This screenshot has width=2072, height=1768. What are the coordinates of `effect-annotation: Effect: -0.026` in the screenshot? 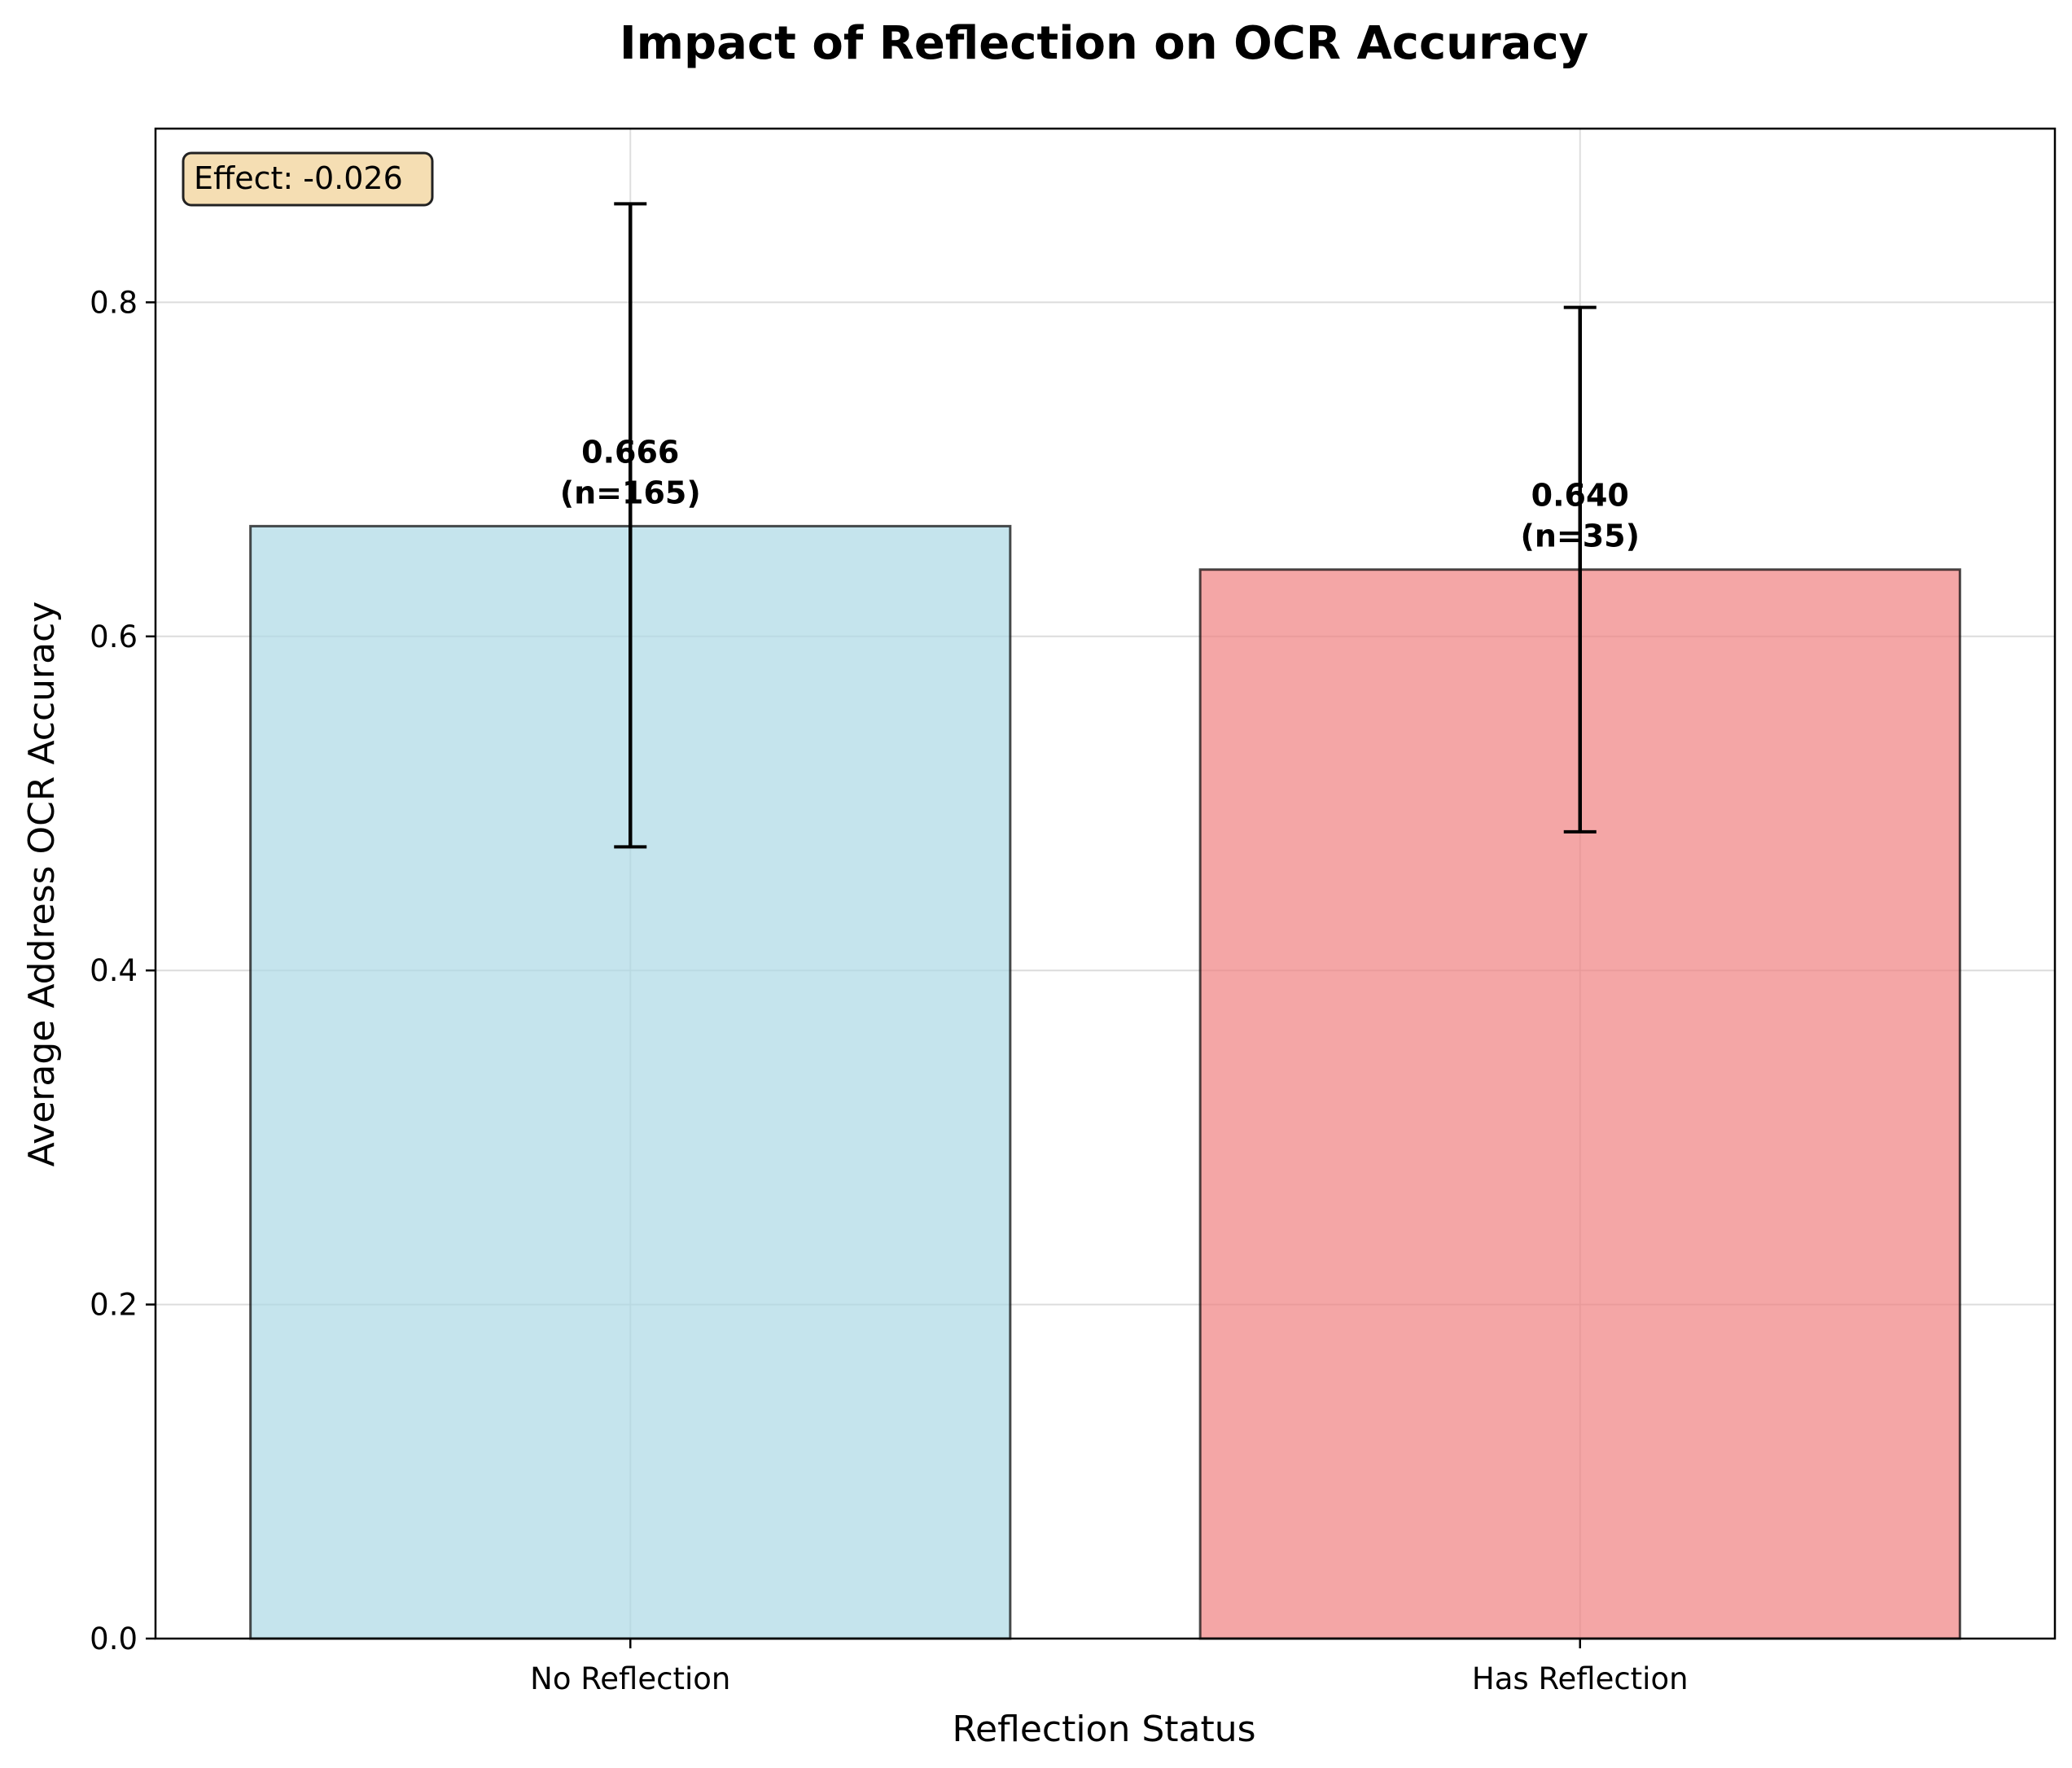 It's located at (308, 179).